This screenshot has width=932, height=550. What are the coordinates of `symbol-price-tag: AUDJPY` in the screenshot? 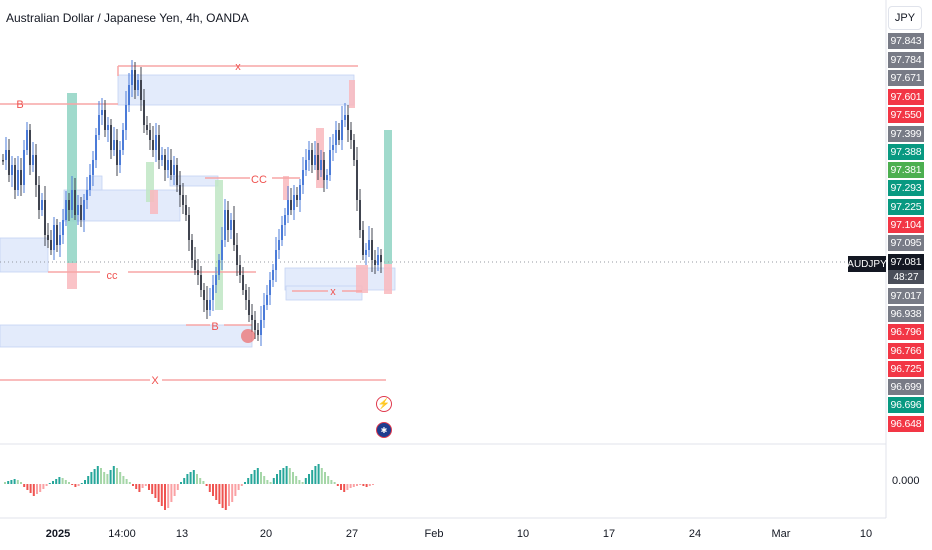 It's located at (867, 264).